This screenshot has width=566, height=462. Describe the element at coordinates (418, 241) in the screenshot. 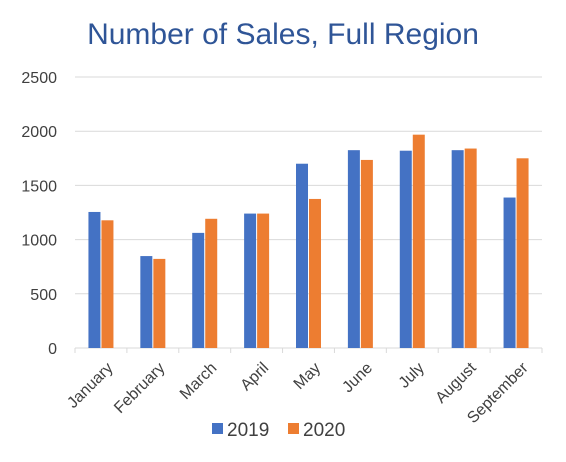

I see `bar-2020-july` at that location.